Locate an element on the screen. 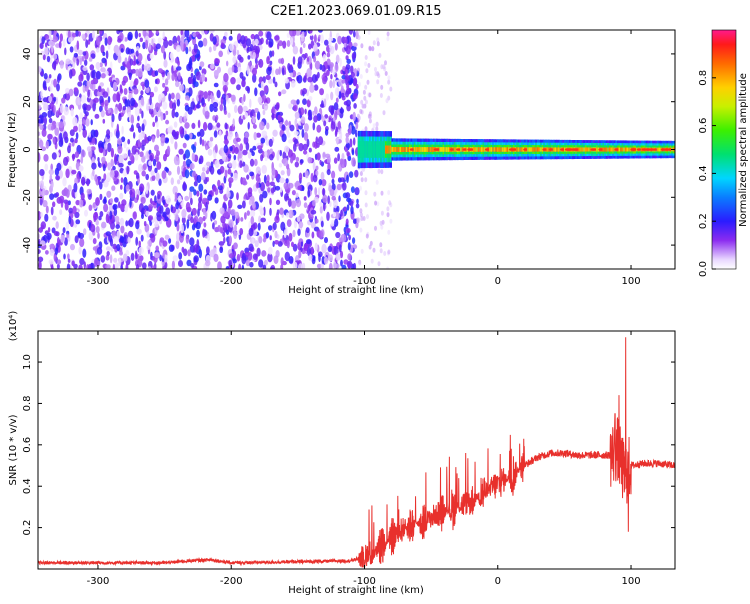 The image size is (750, 604). y-tick-label: 0 is located at coordinates (27, 149).